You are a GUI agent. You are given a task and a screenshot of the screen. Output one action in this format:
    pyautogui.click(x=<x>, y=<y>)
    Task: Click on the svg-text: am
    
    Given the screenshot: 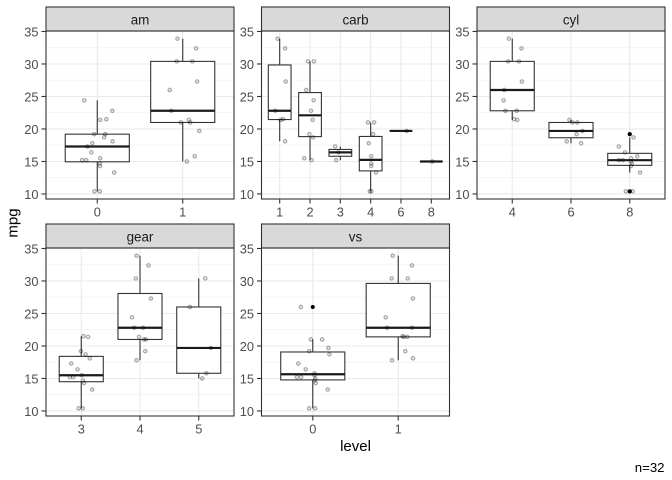 What is the action you would take?
    pyautogui.click(x=140, y=19)
    